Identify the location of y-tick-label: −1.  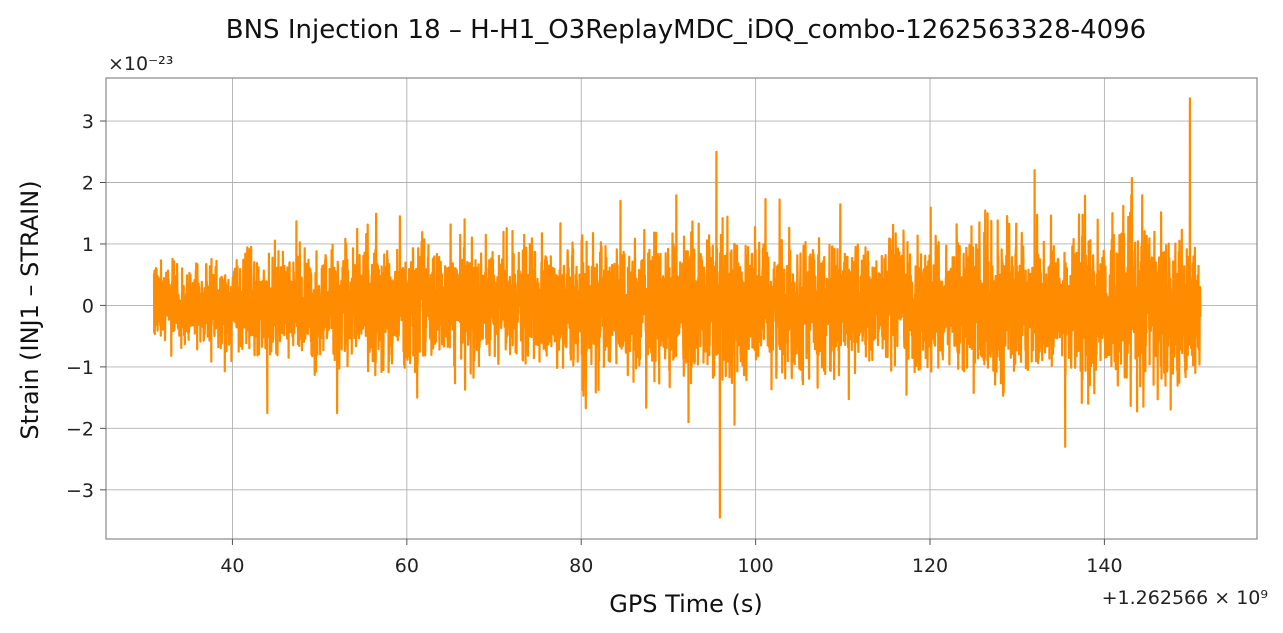
(80, 368).